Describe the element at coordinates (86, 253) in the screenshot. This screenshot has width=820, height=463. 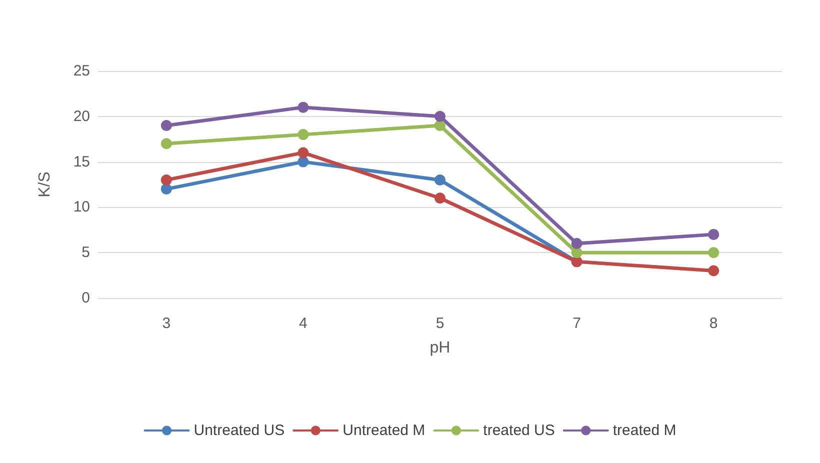
I see `y-tick-label: 5` at that location.